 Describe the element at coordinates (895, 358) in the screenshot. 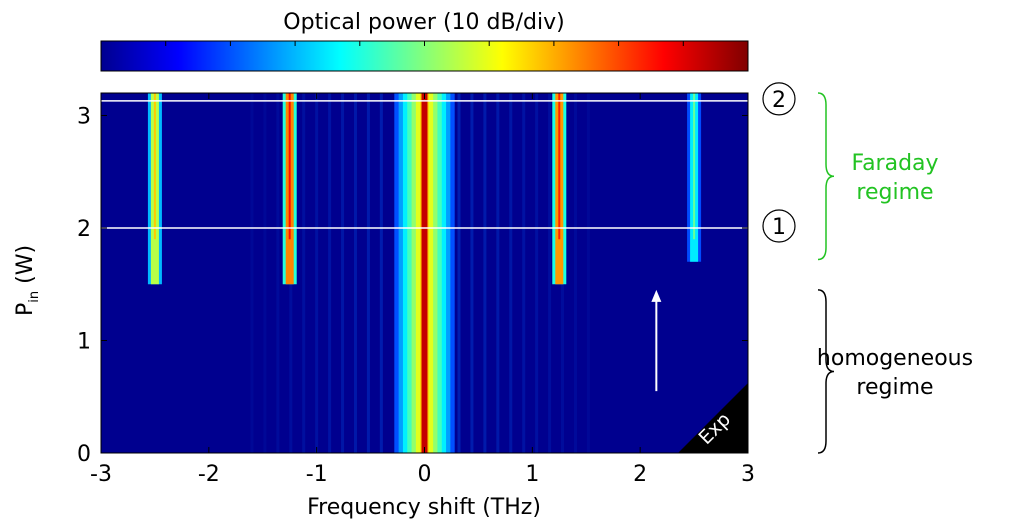

I see `regime-label: homogeneous` at that location.